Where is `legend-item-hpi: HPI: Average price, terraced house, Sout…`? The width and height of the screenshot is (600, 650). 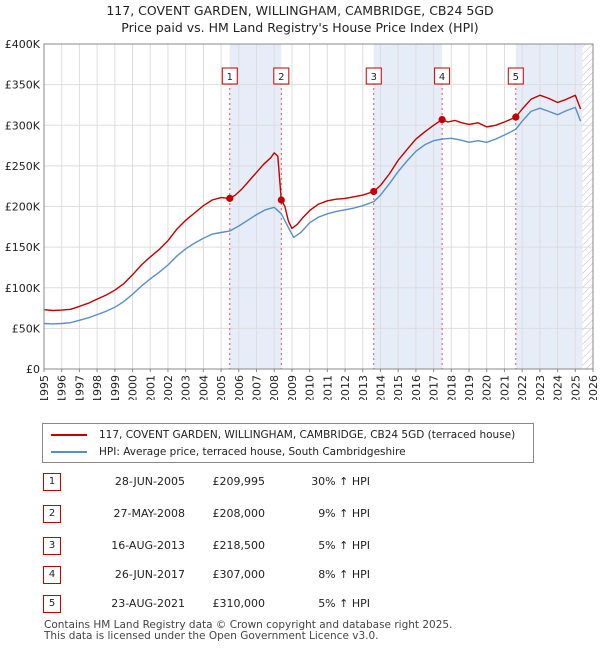
legend-item-hpi: HPI: Average price, terraced house, Sout… is located at coordinates (228, 452).